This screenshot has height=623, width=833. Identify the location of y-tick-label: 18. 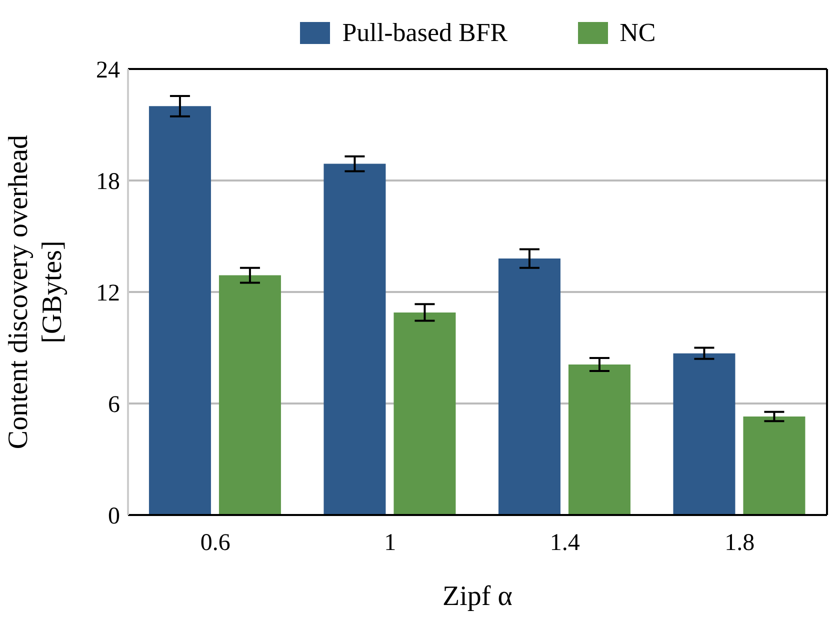
(108, 182).